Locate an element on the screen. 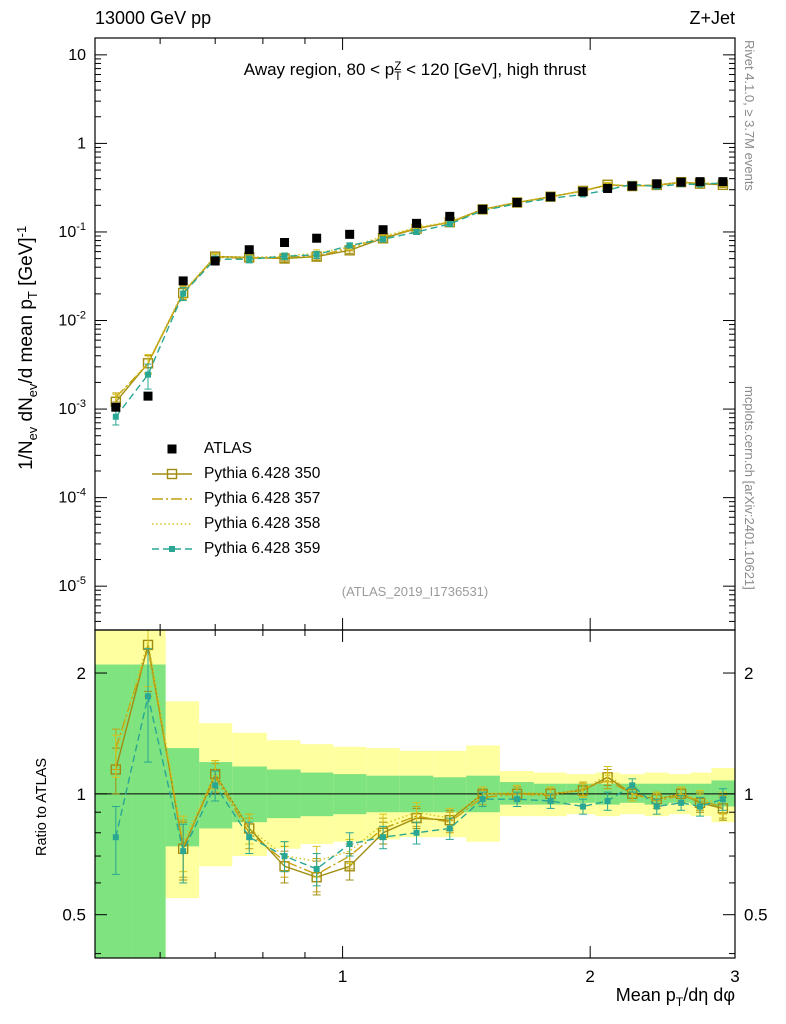 This screenshot has height=1024, width=786. process-label: Z+Jet is located at coordinates (712, 18).